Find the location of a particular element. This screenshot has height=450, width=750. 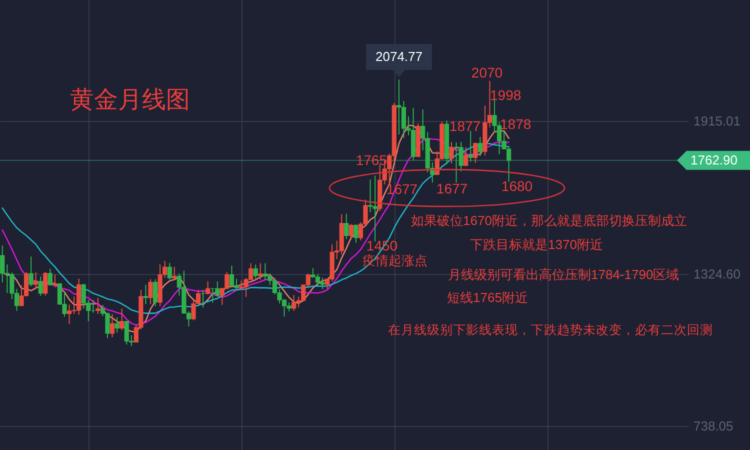

y-tick-label: 1915.01 is located at coordinates (717, 120).